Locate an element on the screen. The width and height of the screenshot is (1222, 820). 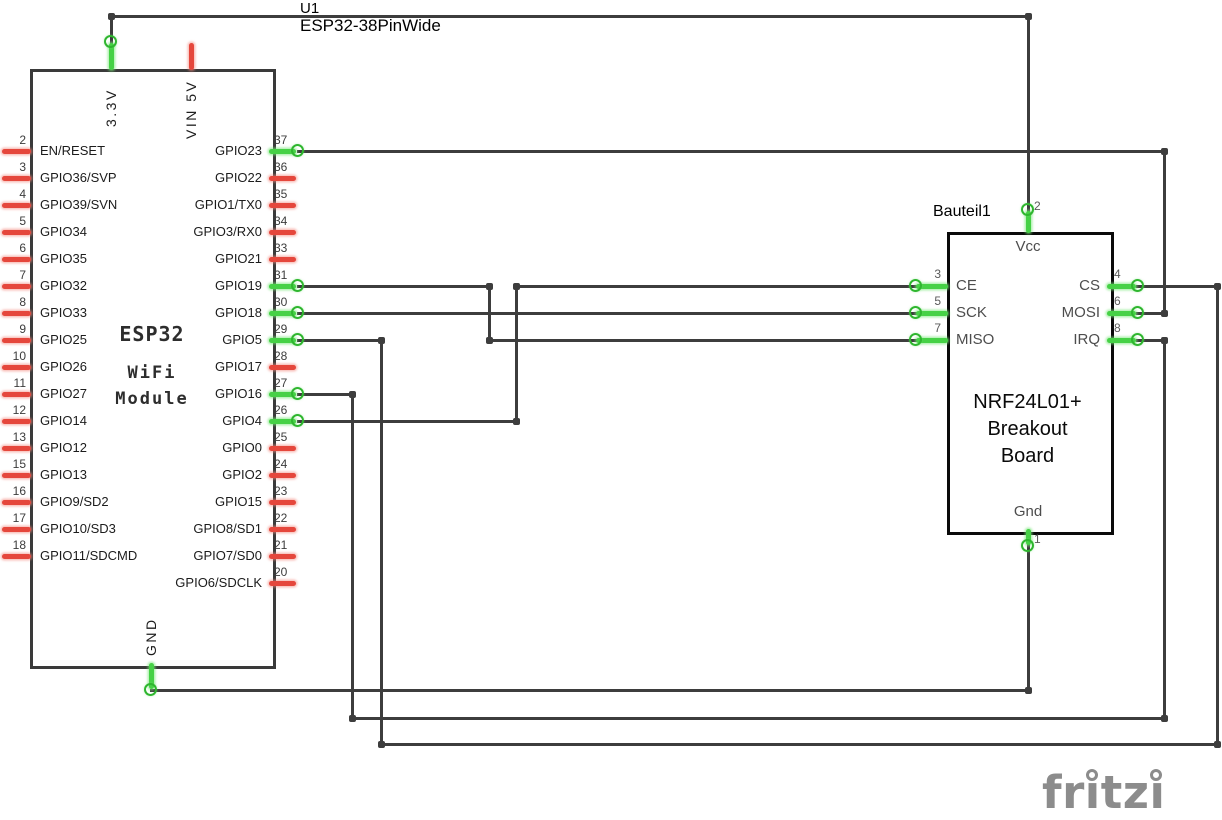
nrf-pin-4-leg is located at coordinates (1121, 286).